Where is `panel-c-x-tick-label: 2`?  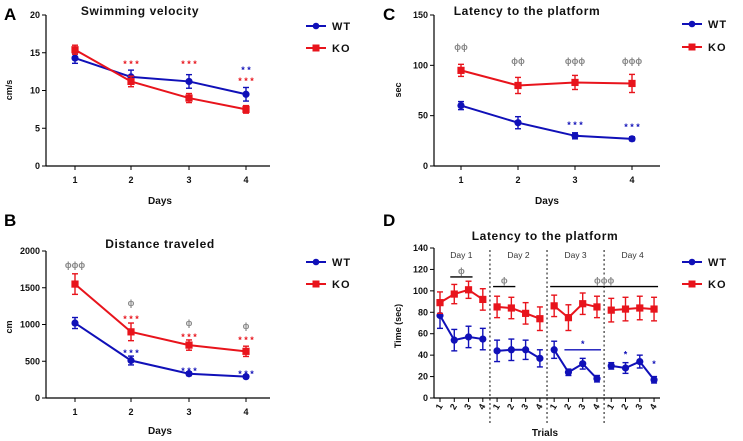
panel-c-x-tick-label: 2 is located at coordinates (517, 180).